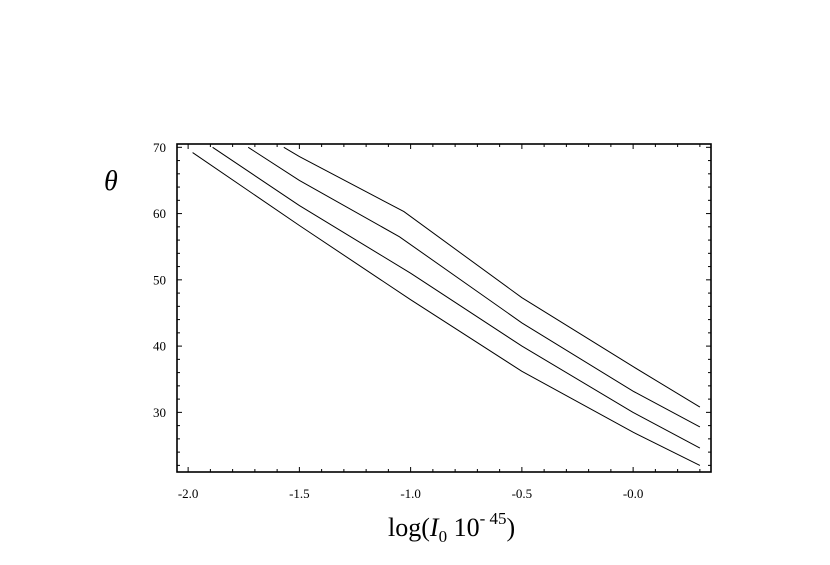 The image size is (830, 565). I want to click on y-tick-label: 60, so click(159, 213).